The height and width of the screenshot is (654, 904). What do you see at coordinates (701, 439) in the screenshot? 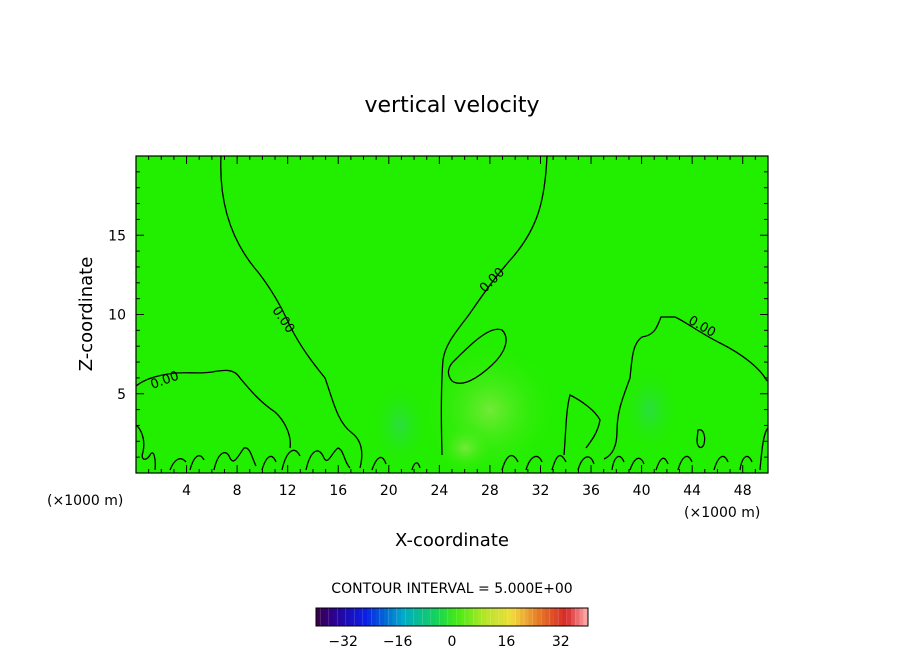
I see `contour-loop-right-small` at bounding box center [701, 439].